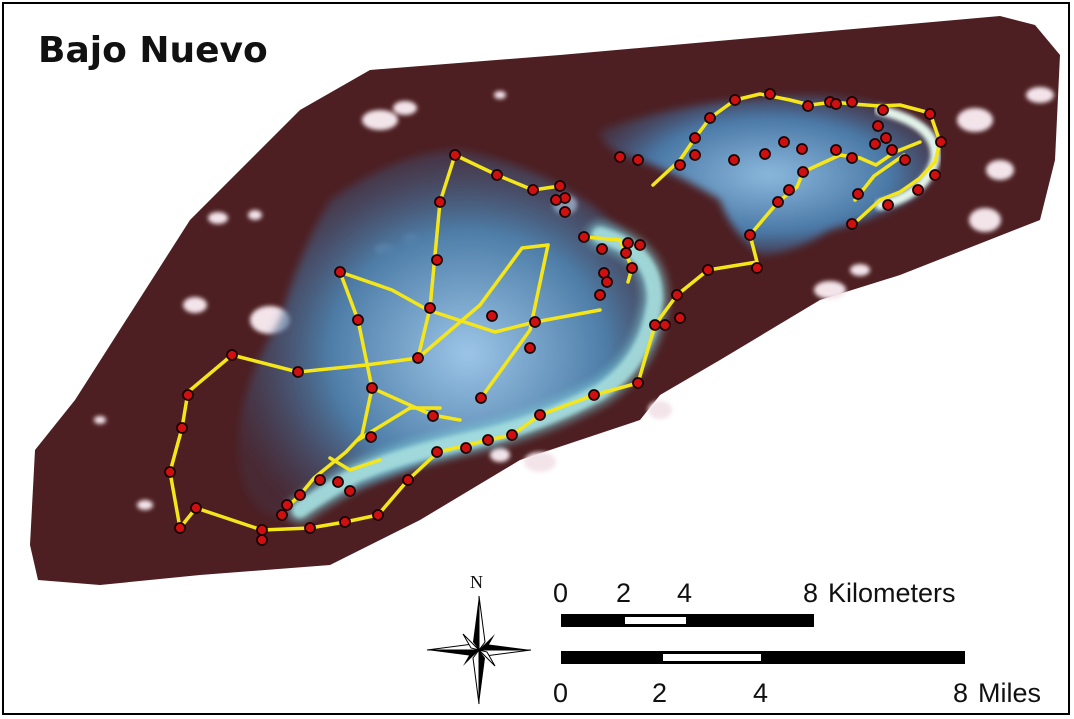 The height and width of the screenshot is (719, 1074). Describe the element at coordinates (479, 650) in the screenshot. I see `compass-rose-icon` at that location.